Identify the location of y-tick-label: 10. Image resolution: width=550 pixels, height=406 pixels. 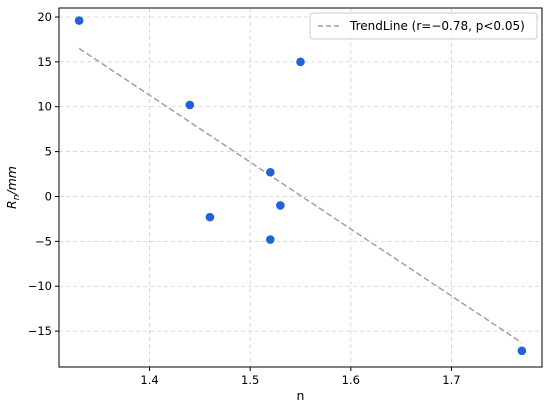
(44, 107).